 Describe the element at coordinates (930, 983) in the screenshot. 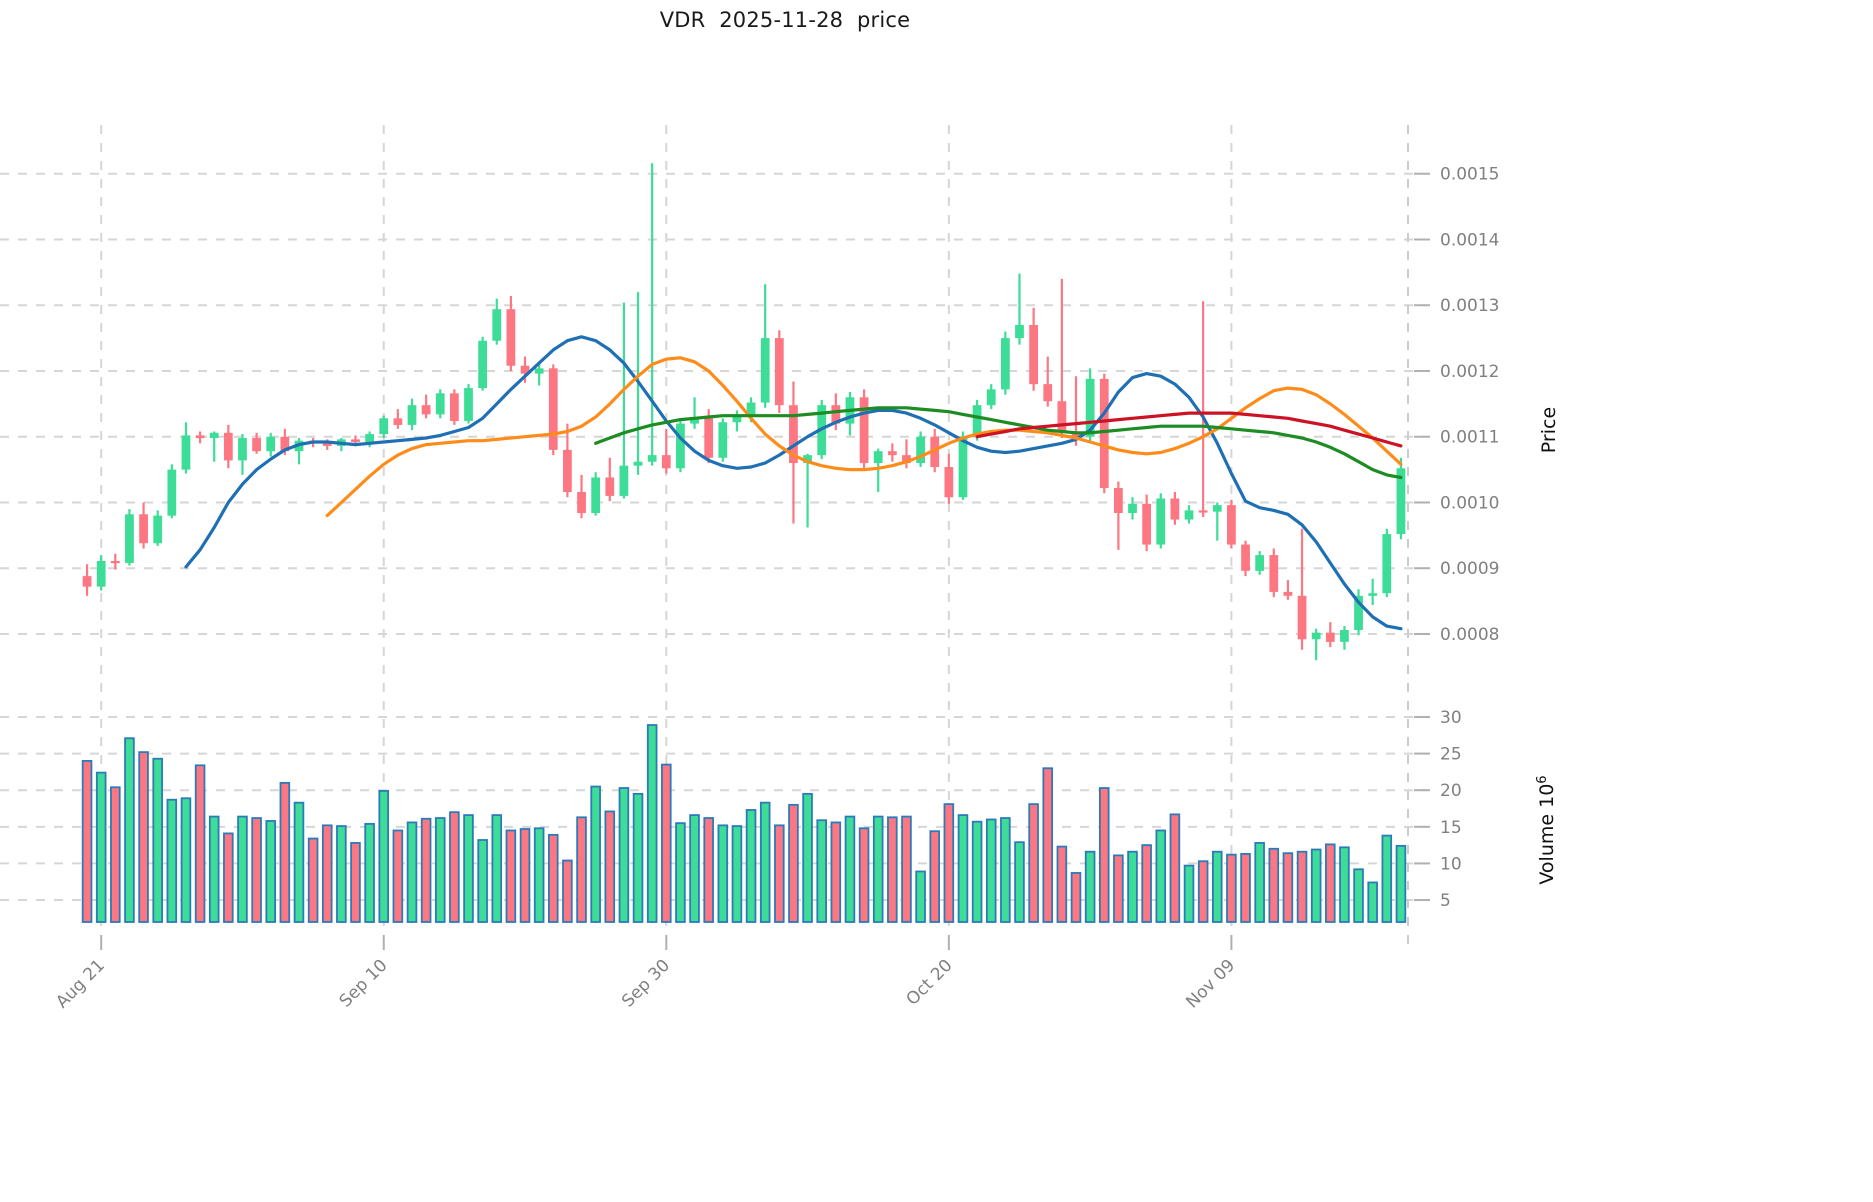

I see `date-tick-label: Oct 20` at that location.